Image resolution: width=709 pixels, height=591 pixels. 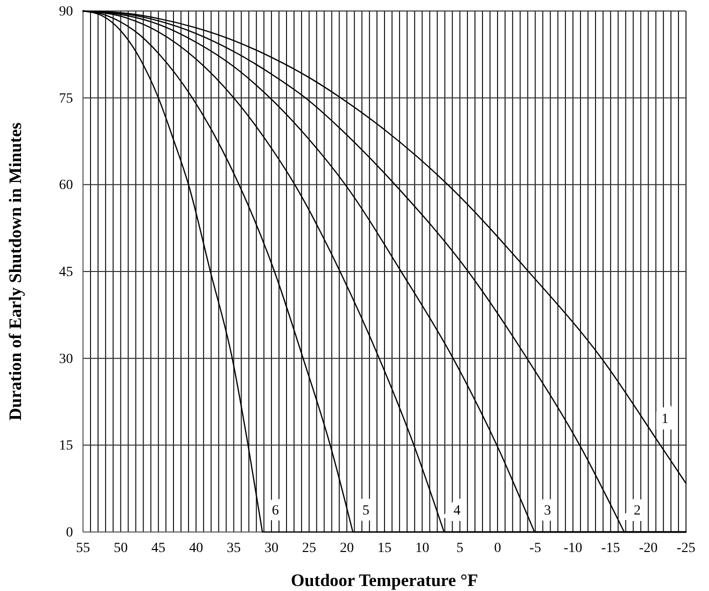 I want to click on y-tick-label: 90, so click(x=66, y=12).